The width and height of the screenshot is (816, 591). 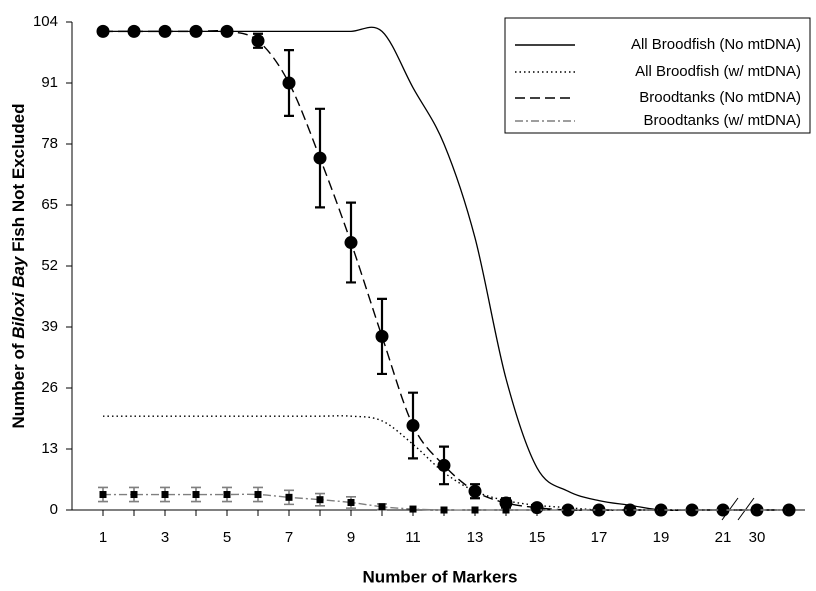 I want to click on legend-label: Broodtanks (No mtDNA), so click(x=720, y=97).